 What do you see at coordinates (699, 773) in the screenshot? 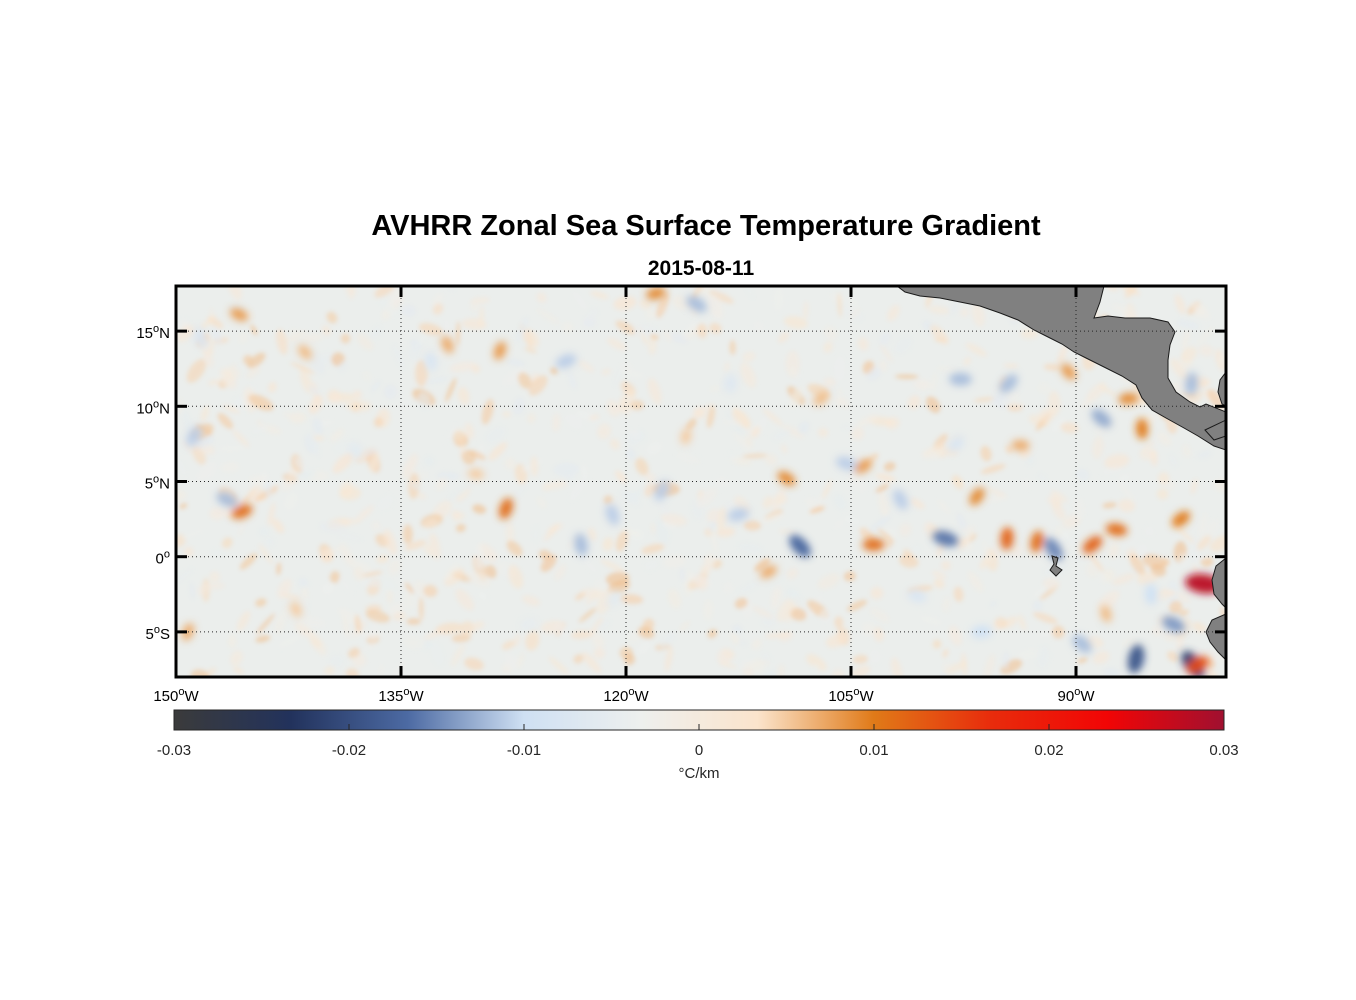
I see `colorbar-unit-label: °C/km` at bounding box center [699, 773].